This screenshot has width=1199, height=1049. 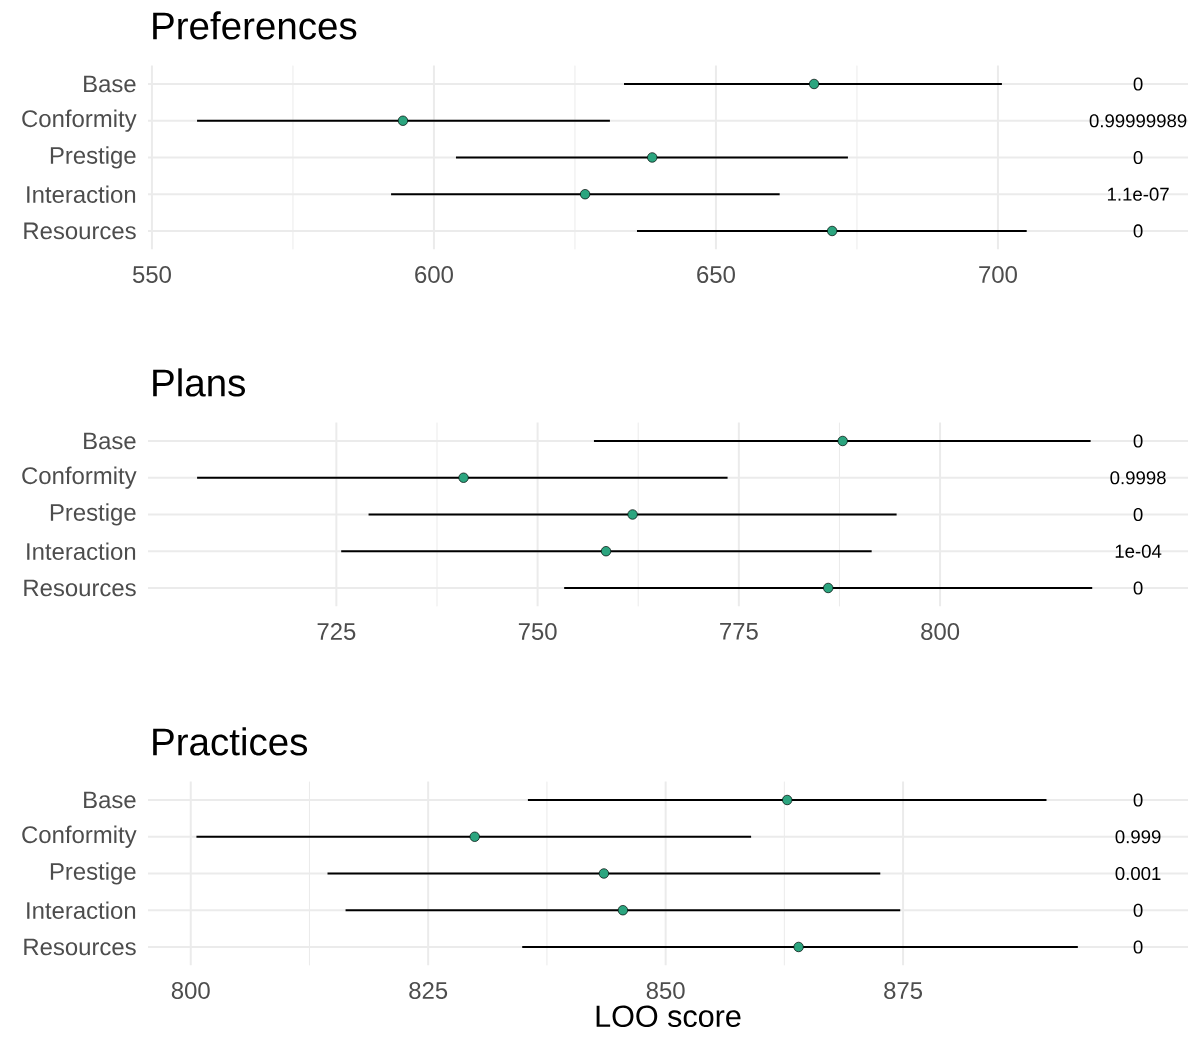 What do you see at coordinates (199, 382) in the screenshot?
I see `chart-title: Plans` at bounding box center [199, 382].